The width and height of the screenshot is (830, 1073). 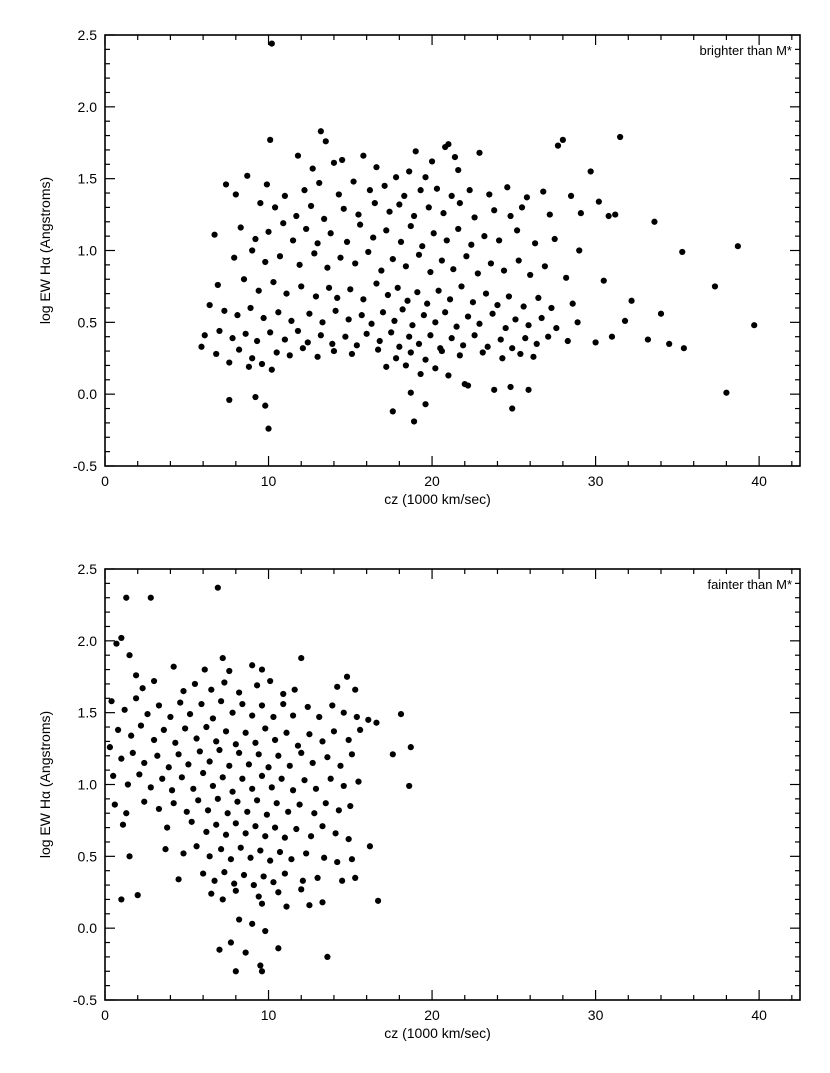 I want to click on y-tick-label: 0.0, so click(x=88, y=928).